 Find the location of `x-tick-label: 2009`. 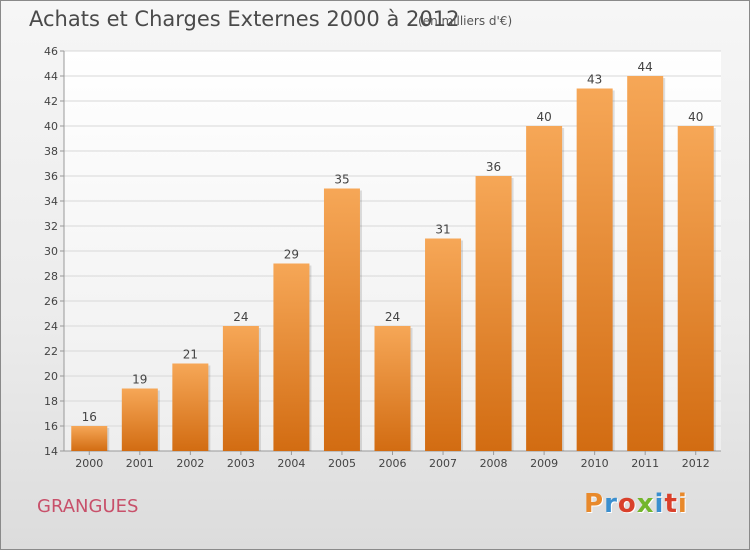

x-tick-label: 2009 is located at coordinates (544, 463).